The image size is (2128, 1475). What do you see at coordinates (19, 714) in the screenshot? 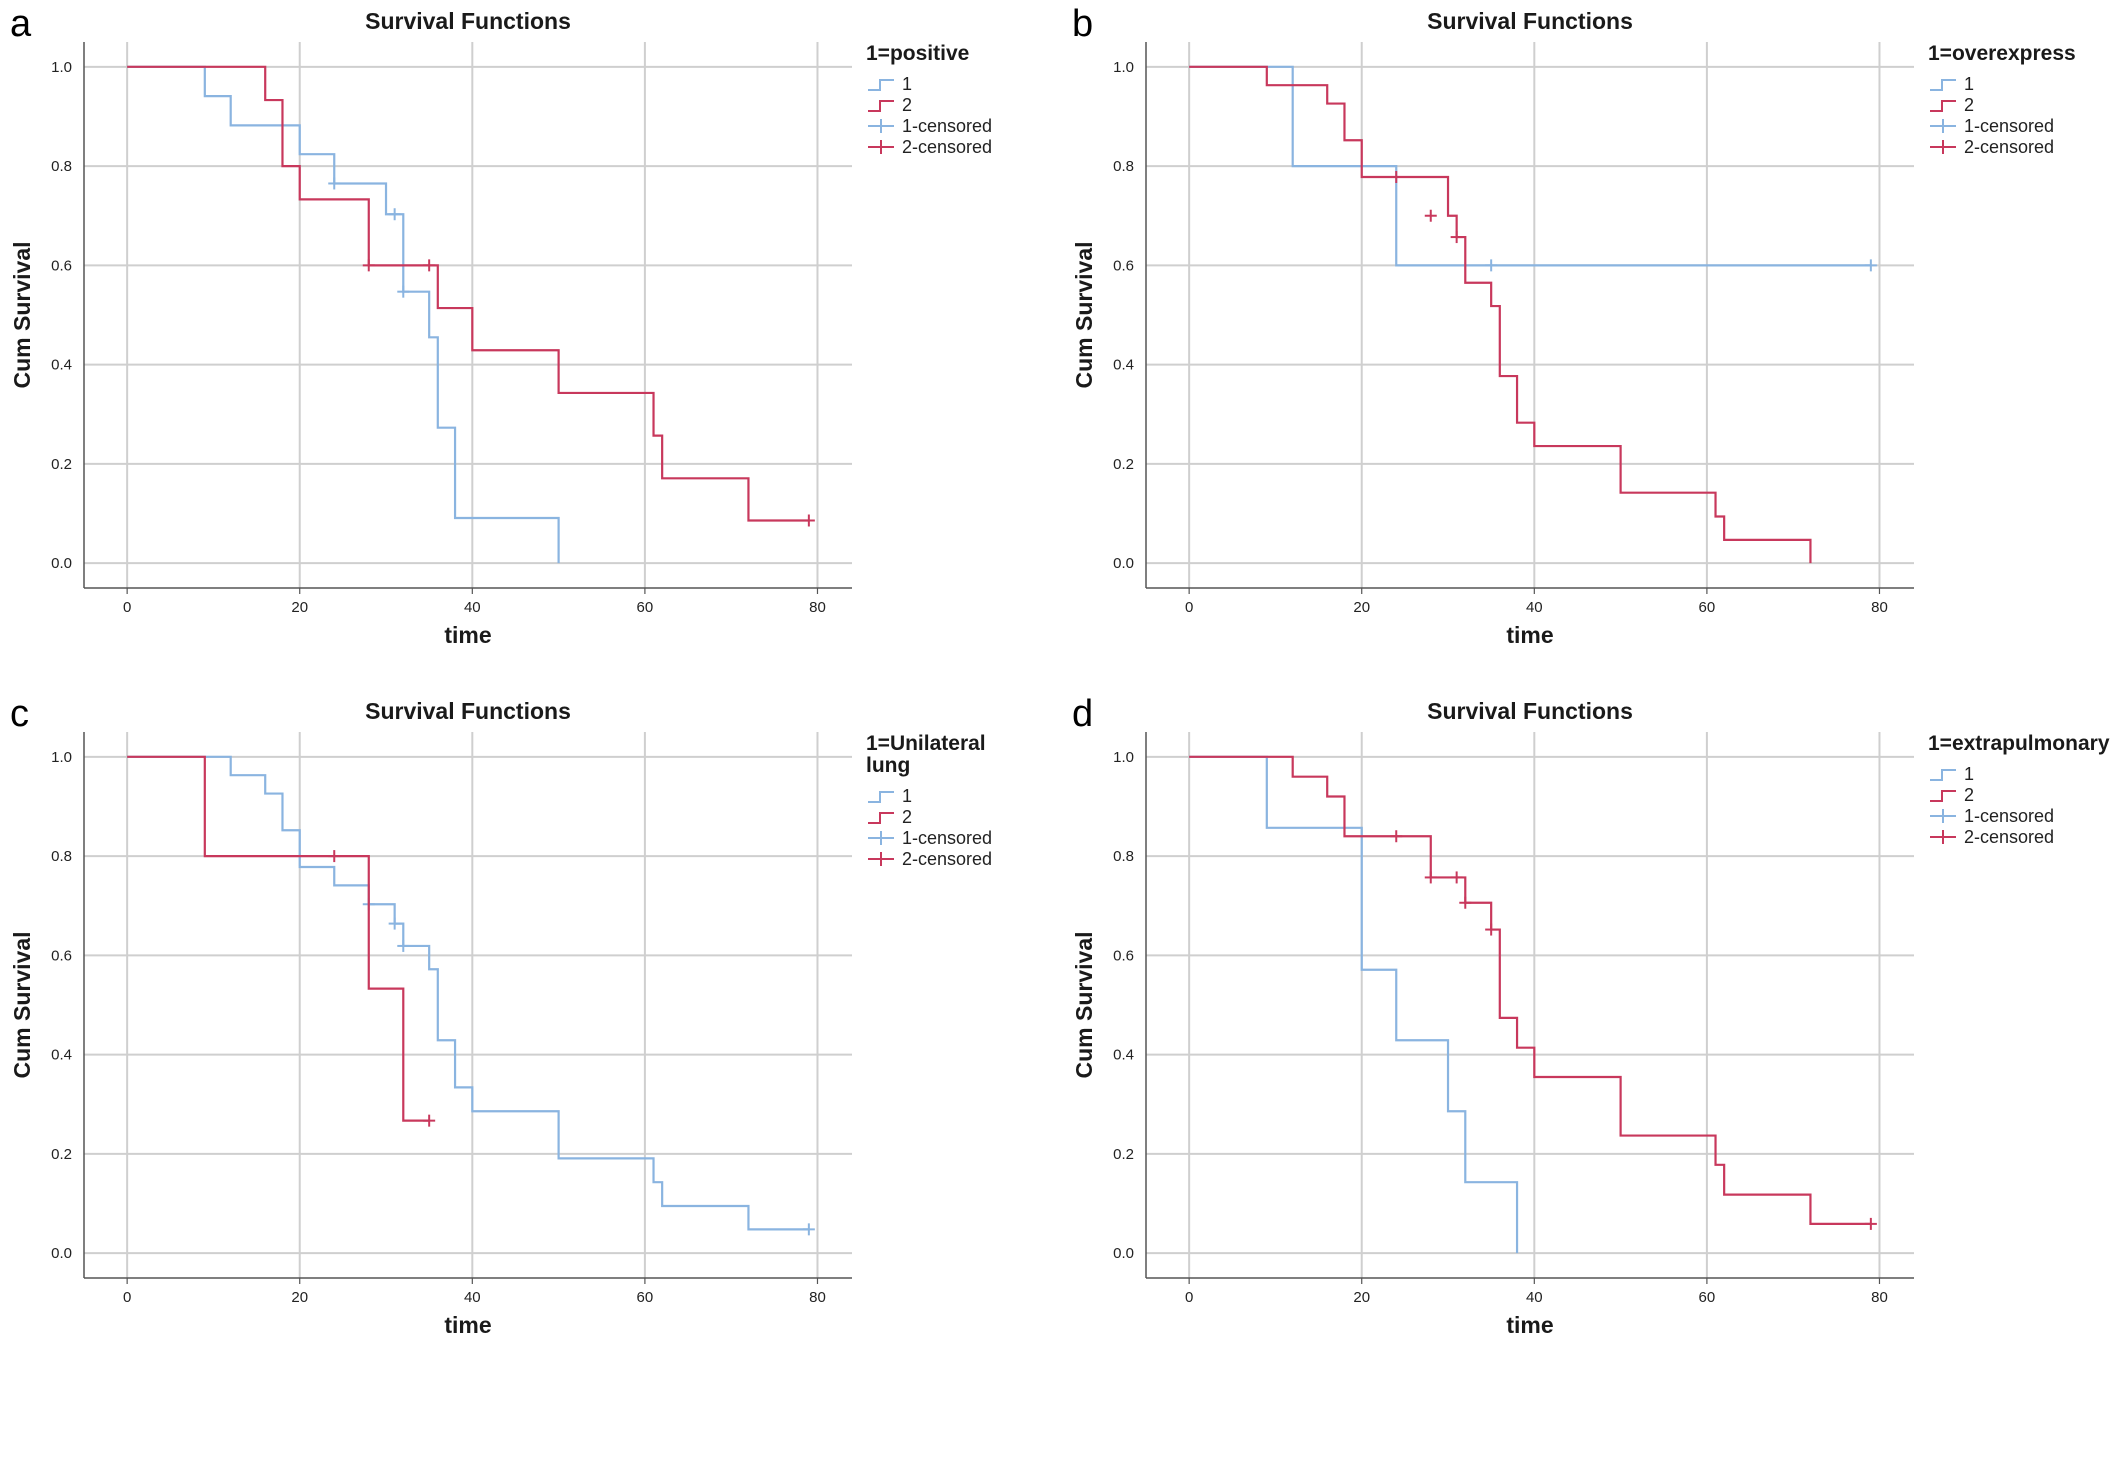
I see `panel-letter: c` at bounding box center [19, 714].